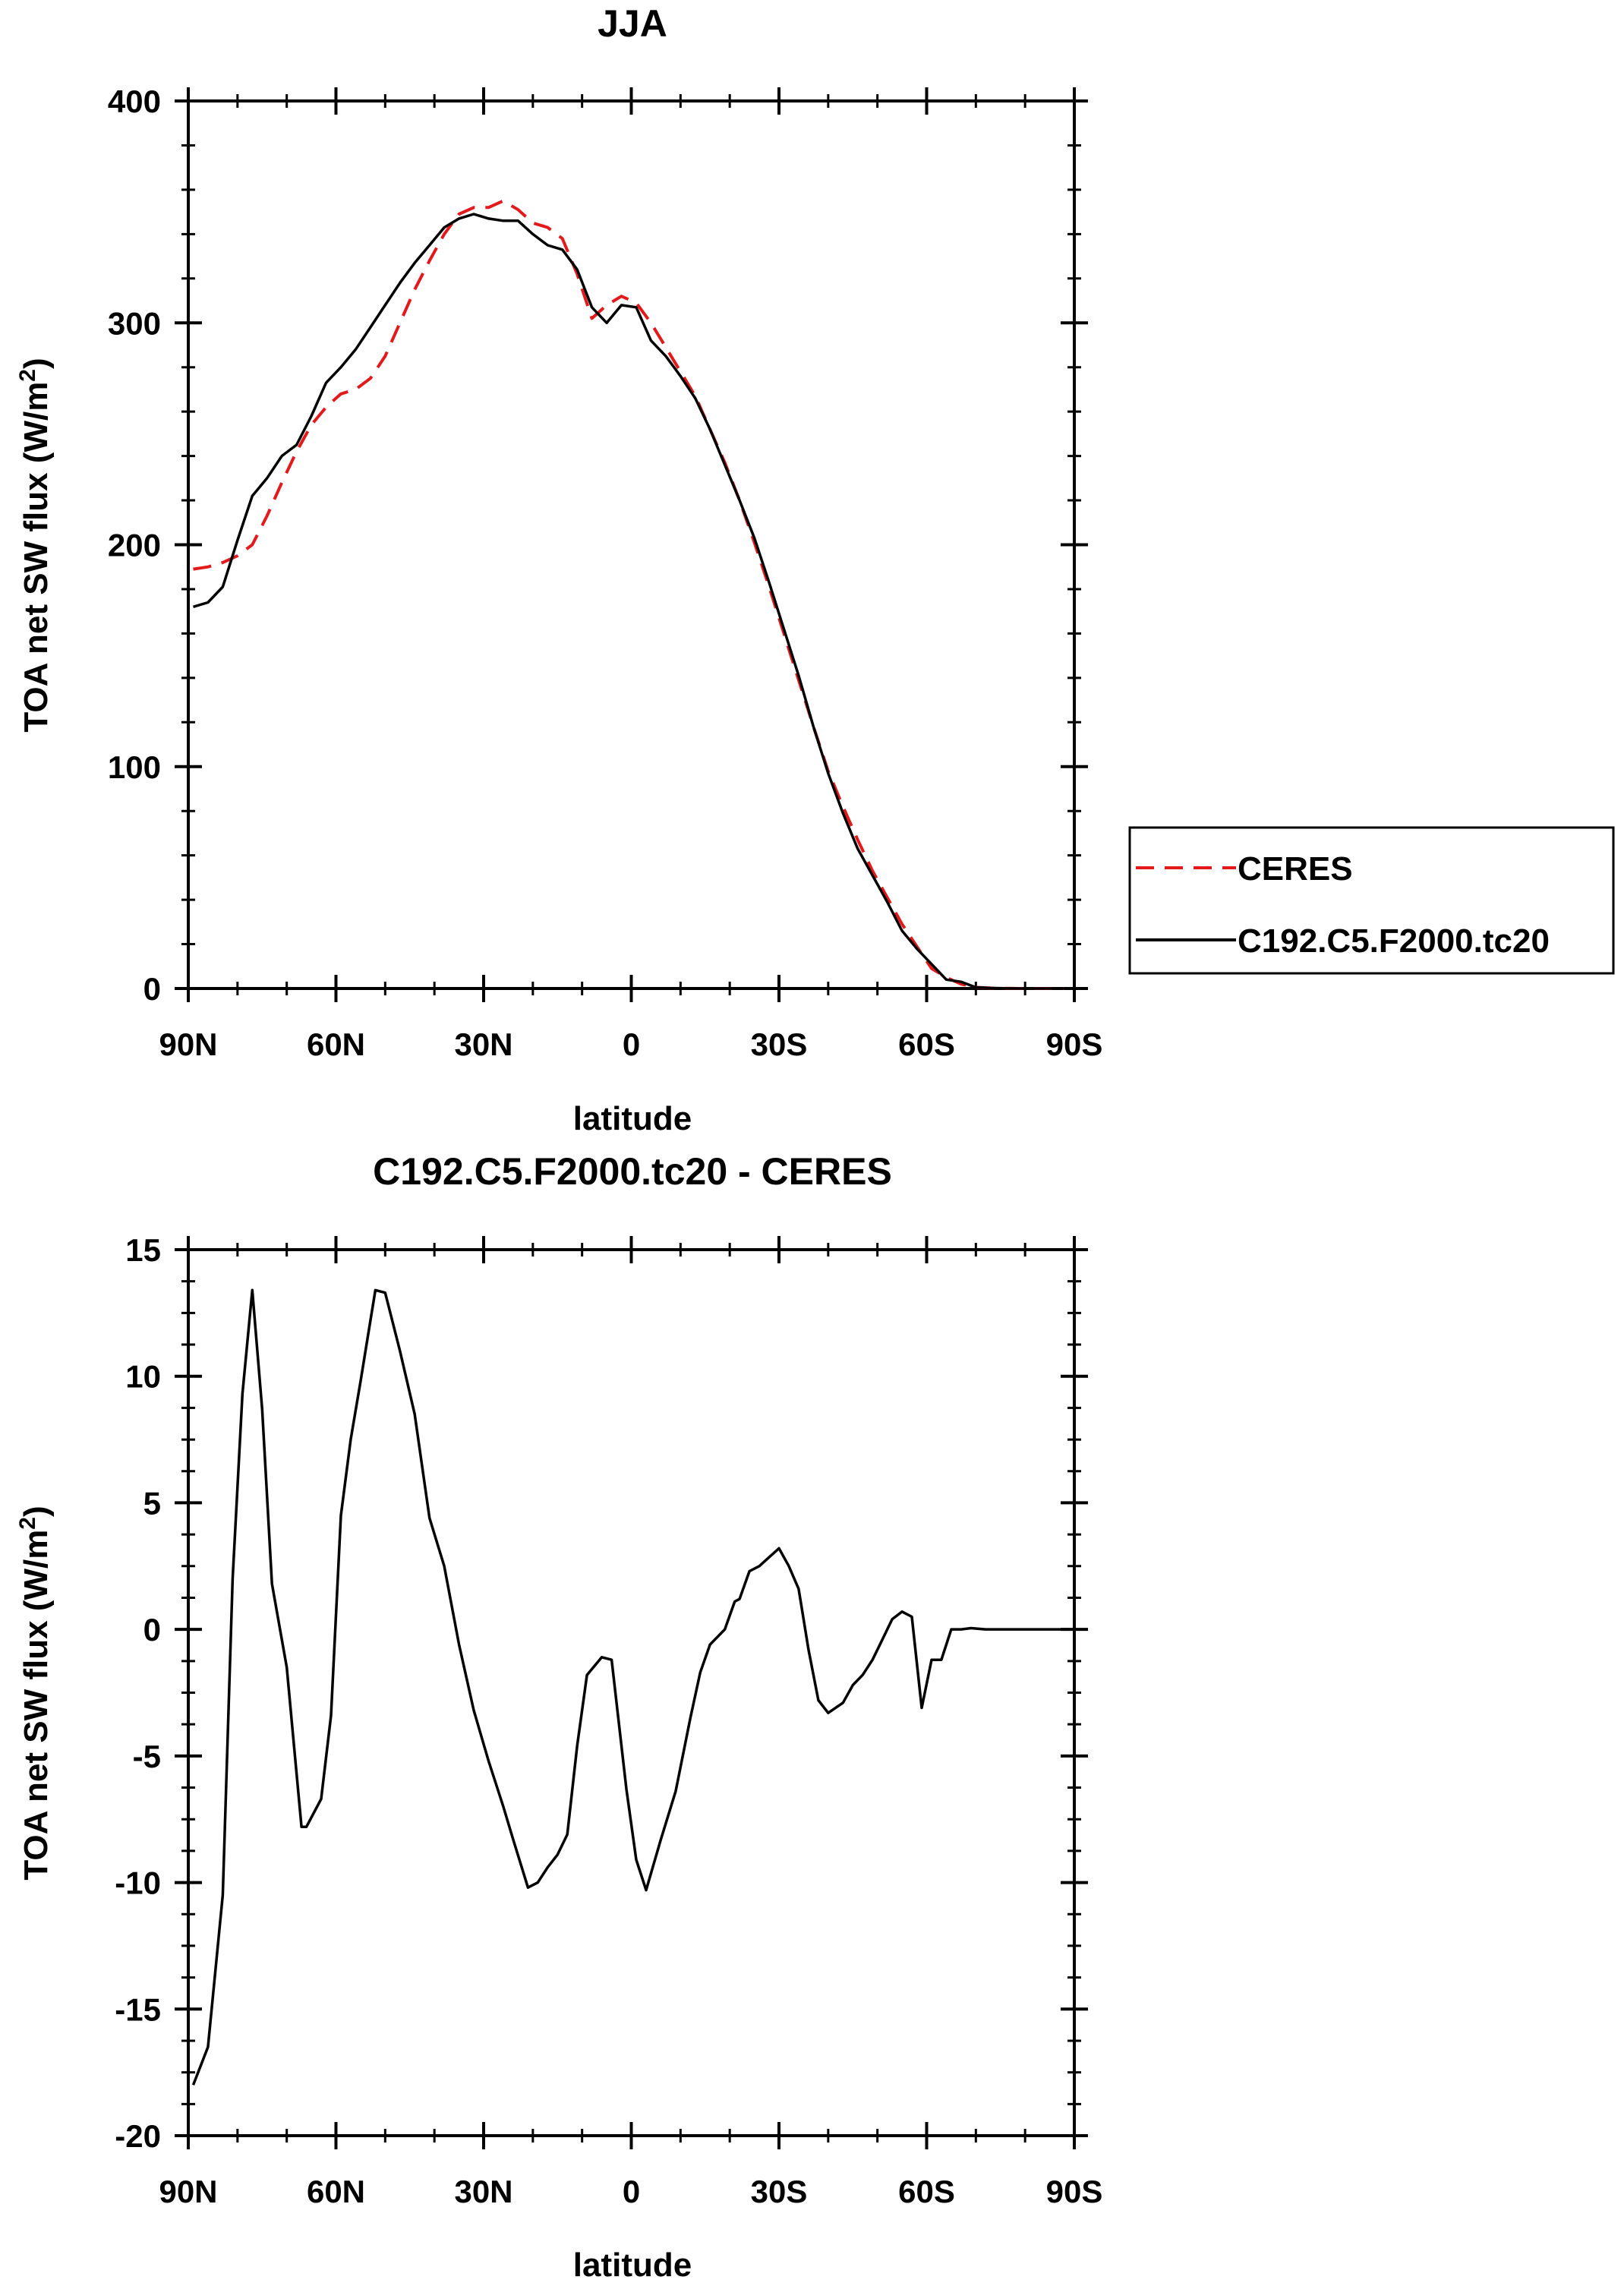 This screenshot has height=2286, width=1624. Describe the element at coordinates (143, 1377) in the screenshot. I see `y-tick-label: 10` at that location.